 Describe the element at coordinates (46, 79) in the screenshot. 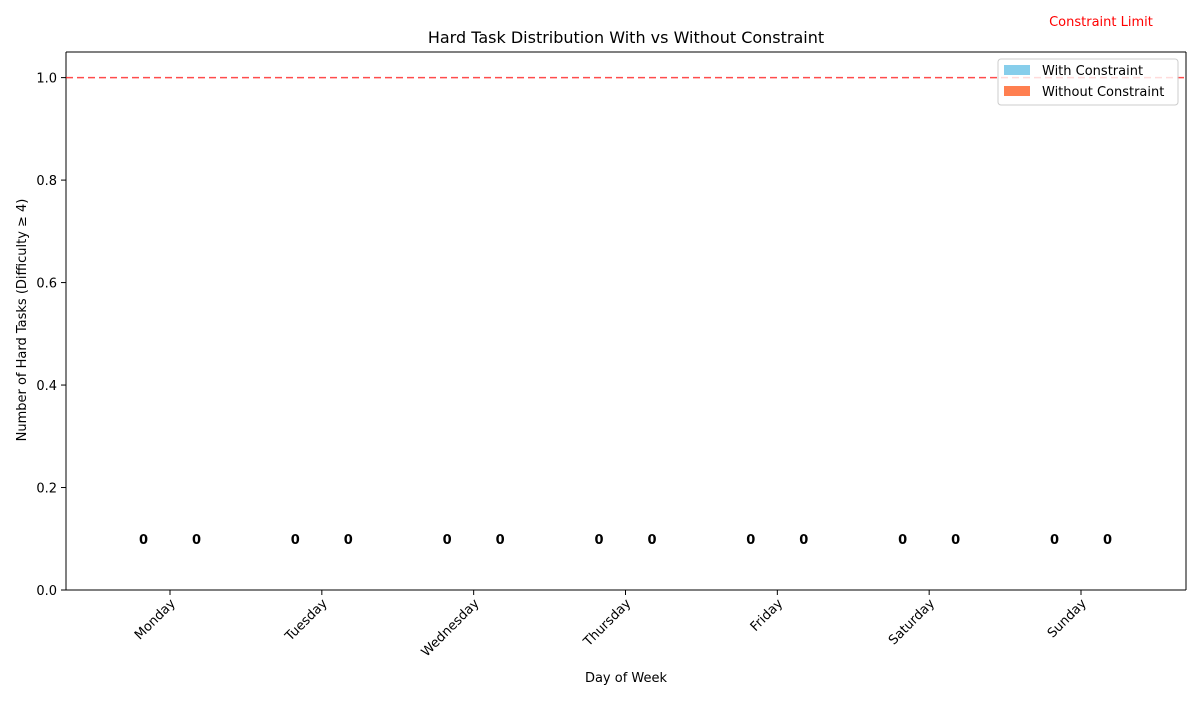

I see `y-tick-label: 1.0` at that location.